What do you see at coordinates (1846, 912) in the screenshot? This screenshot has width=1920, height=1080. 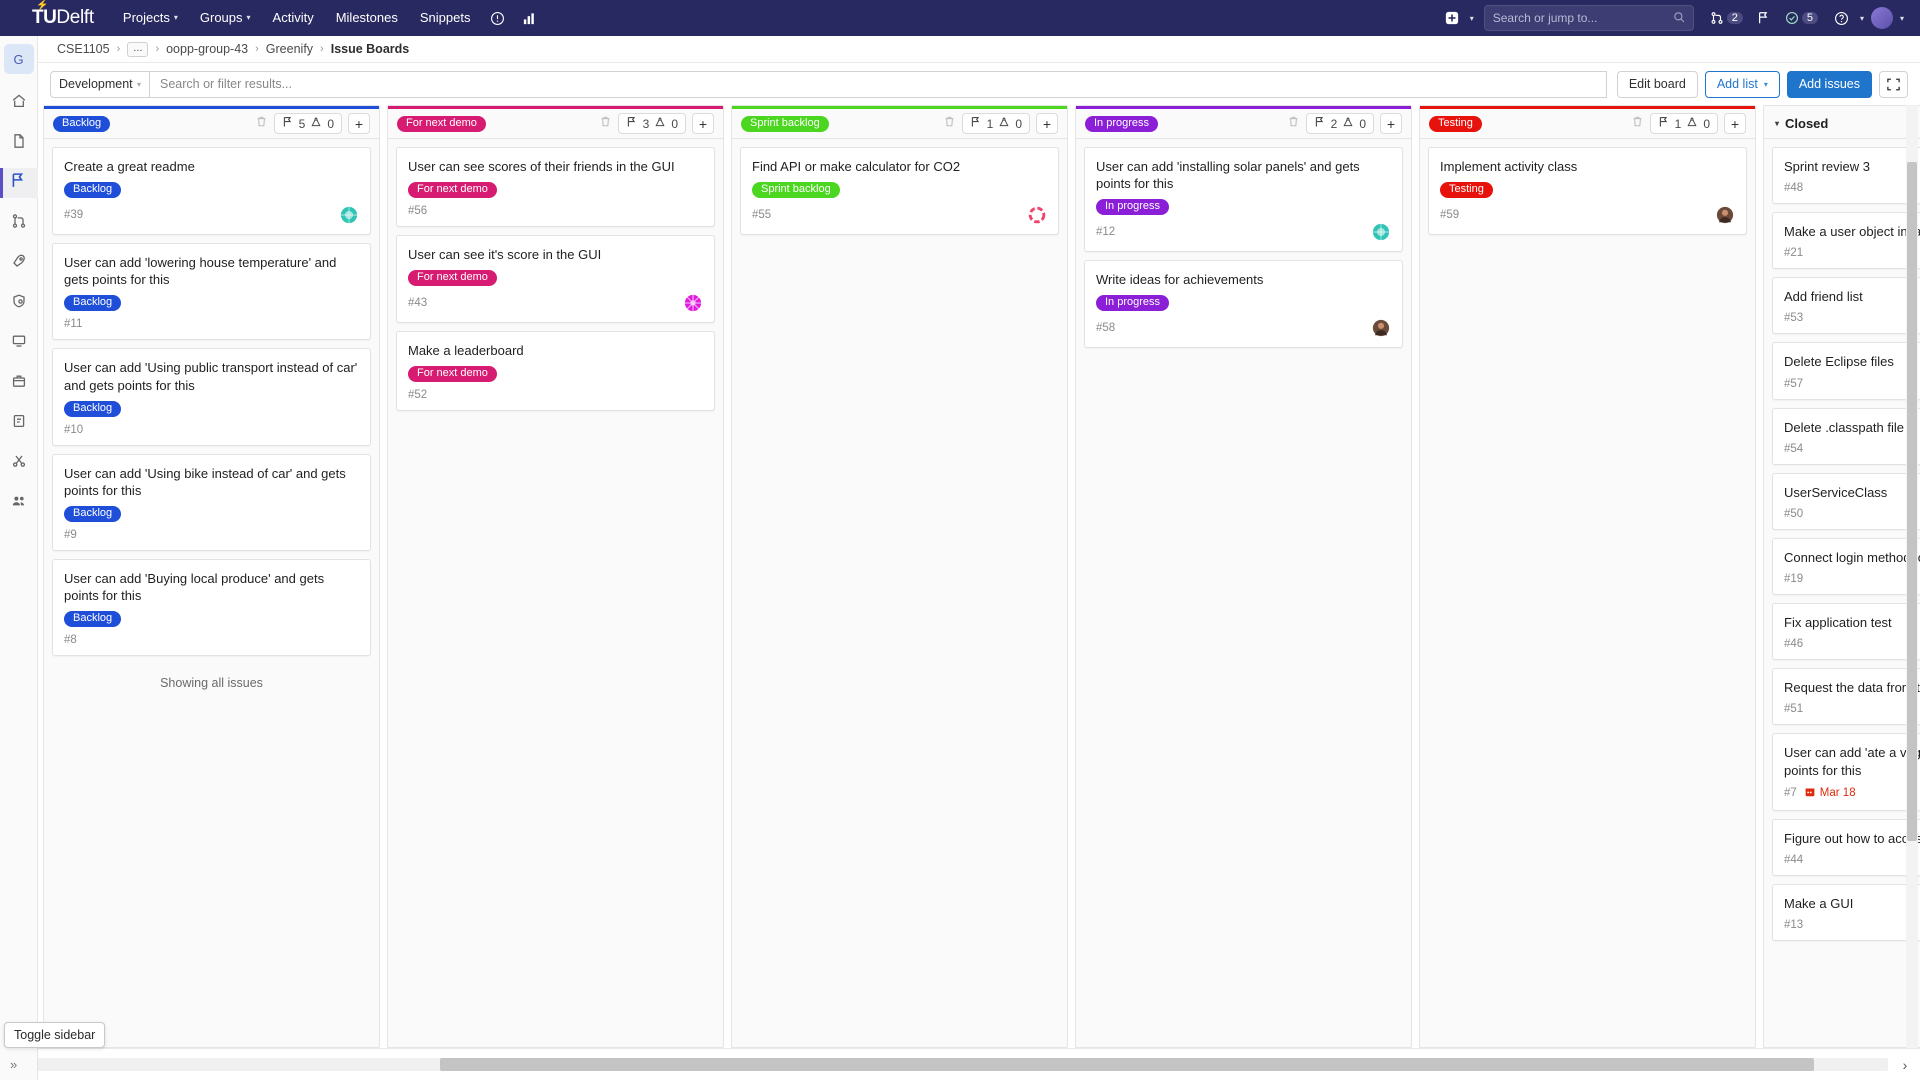 I see `issue-card: Make a GUI #13` at bounding box center [1846, 912].